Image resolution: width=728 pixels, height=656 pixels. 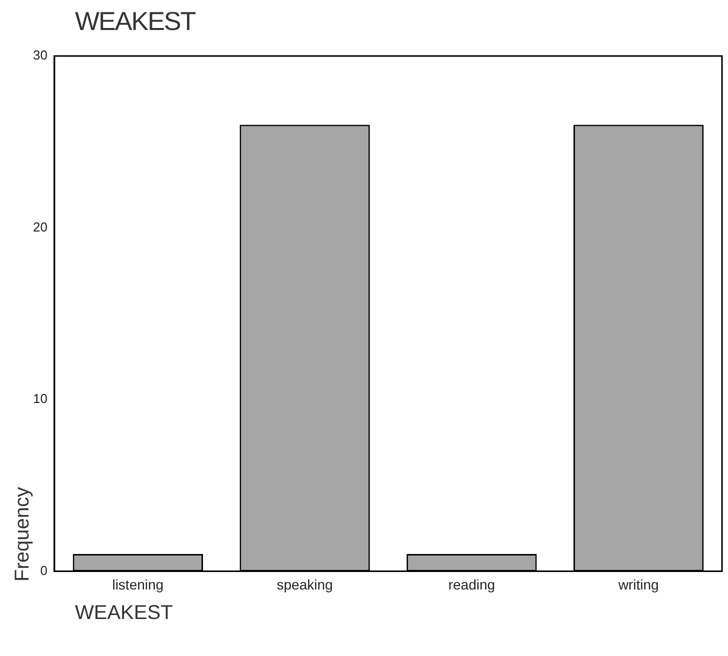 What do you see at coordinates (40, 398) in the screenshot?
I see `y-tick-label: 10` at bounding box center [40, 398].